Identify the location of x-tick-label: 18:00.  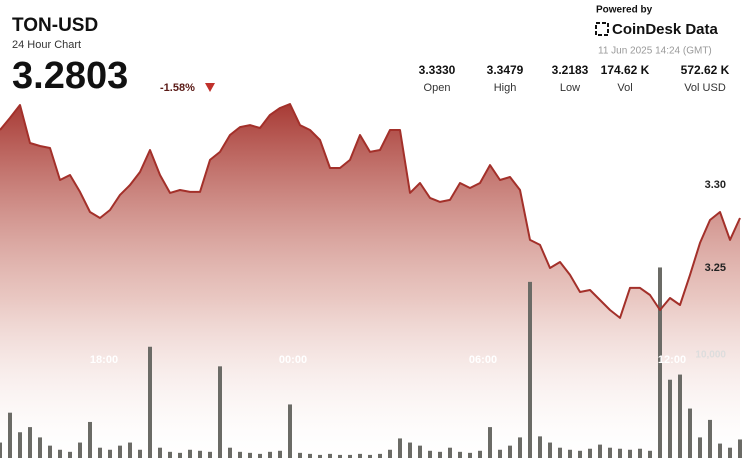
(104, 360).